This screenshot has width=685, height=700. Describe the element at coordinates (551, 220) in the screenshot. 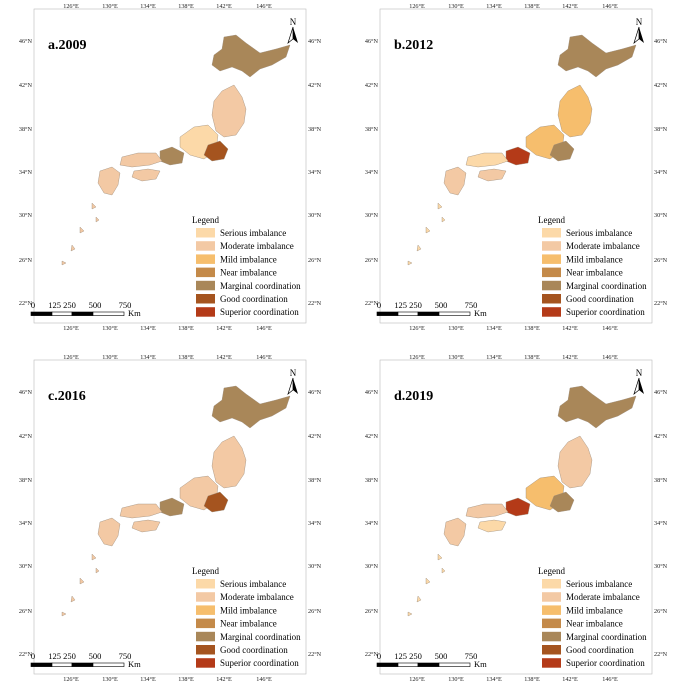

I see `legend-title: Legend` at that location.